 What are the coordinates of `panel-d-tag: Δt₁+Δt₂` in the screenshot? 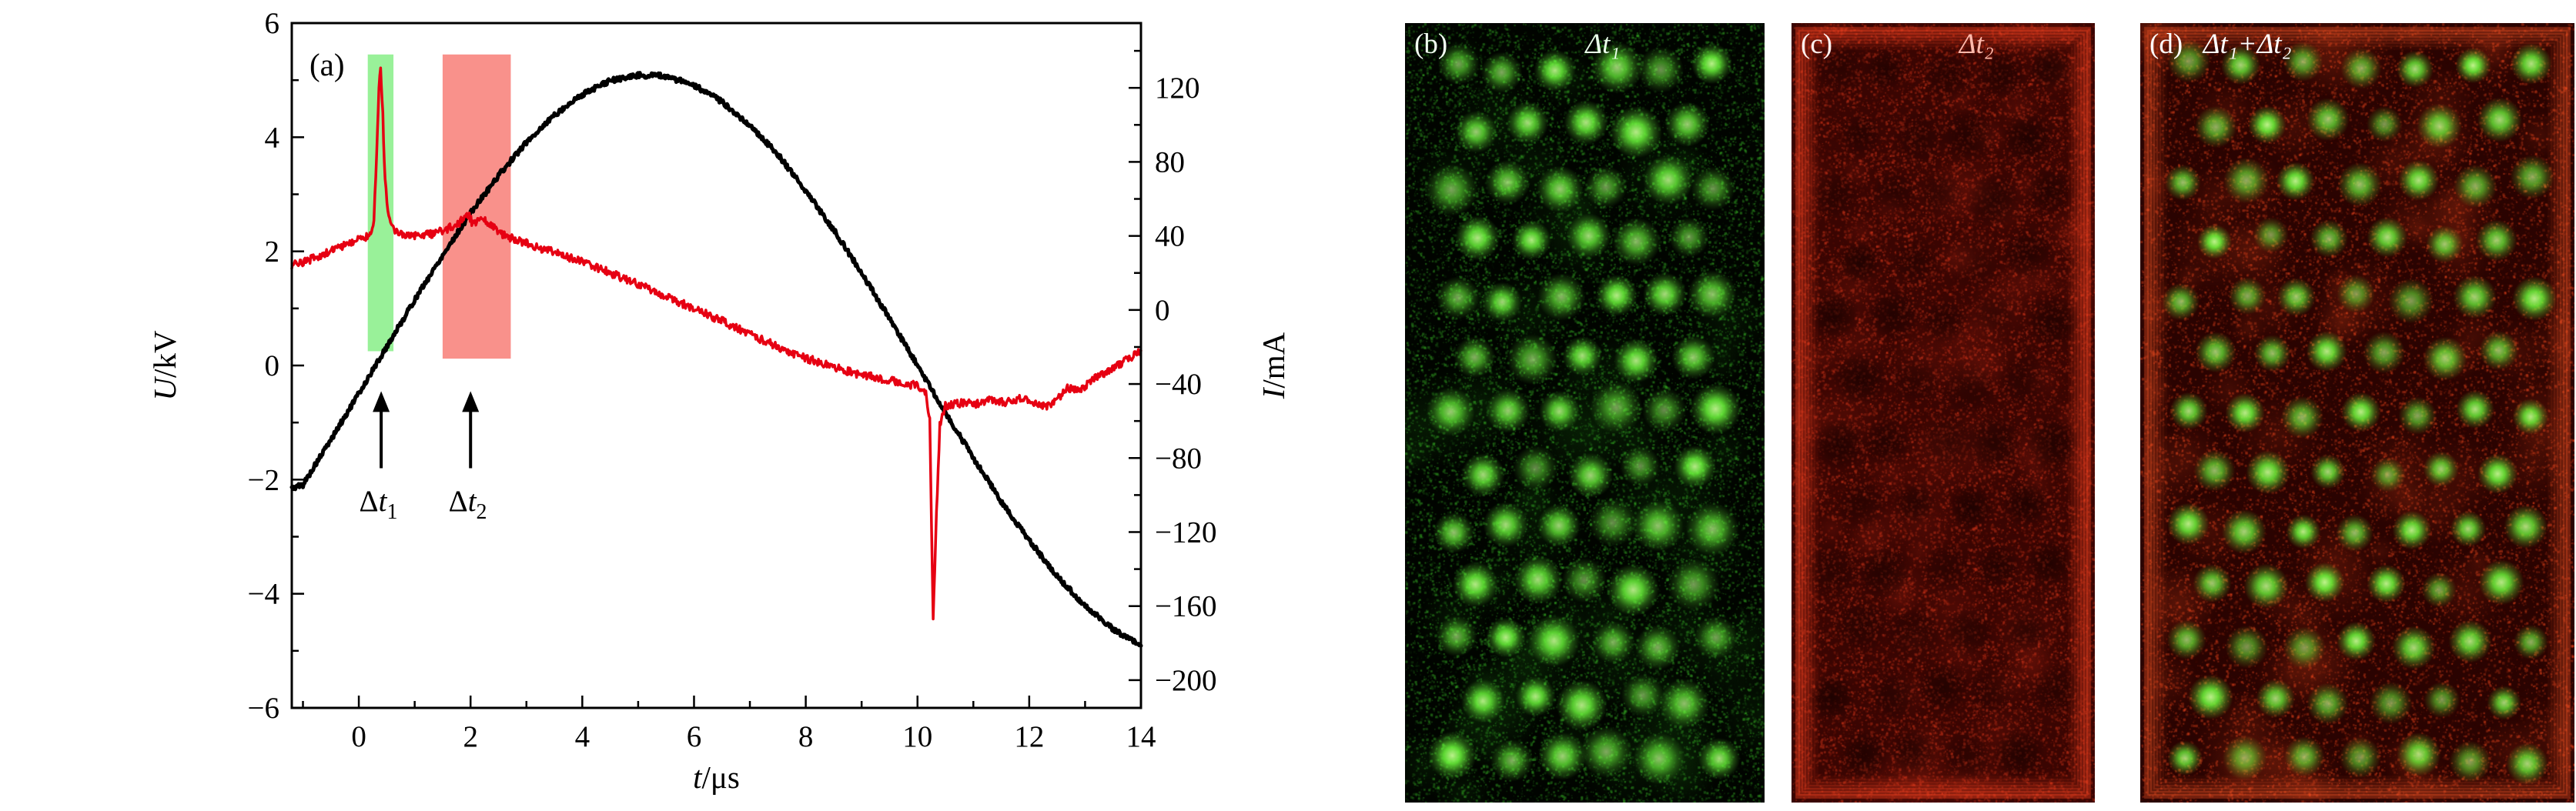 It's located at (2247, 44).